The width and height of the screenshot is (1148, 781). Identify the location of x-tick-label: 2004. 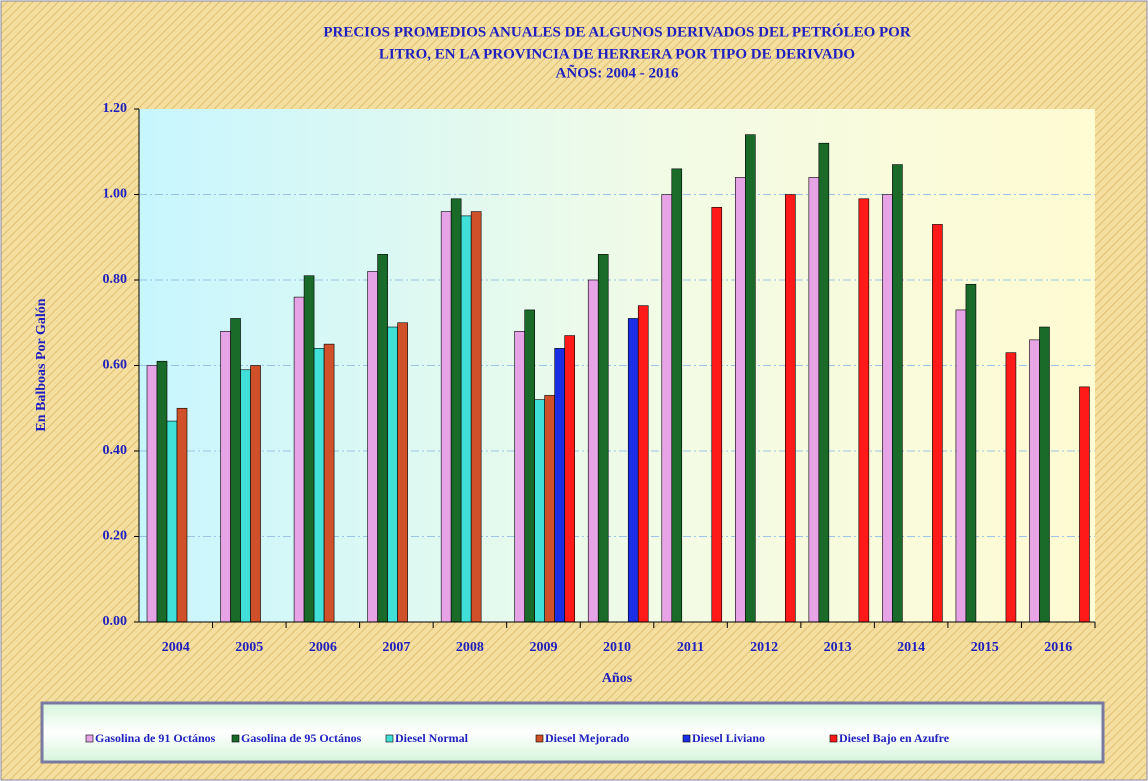
(176, 647).